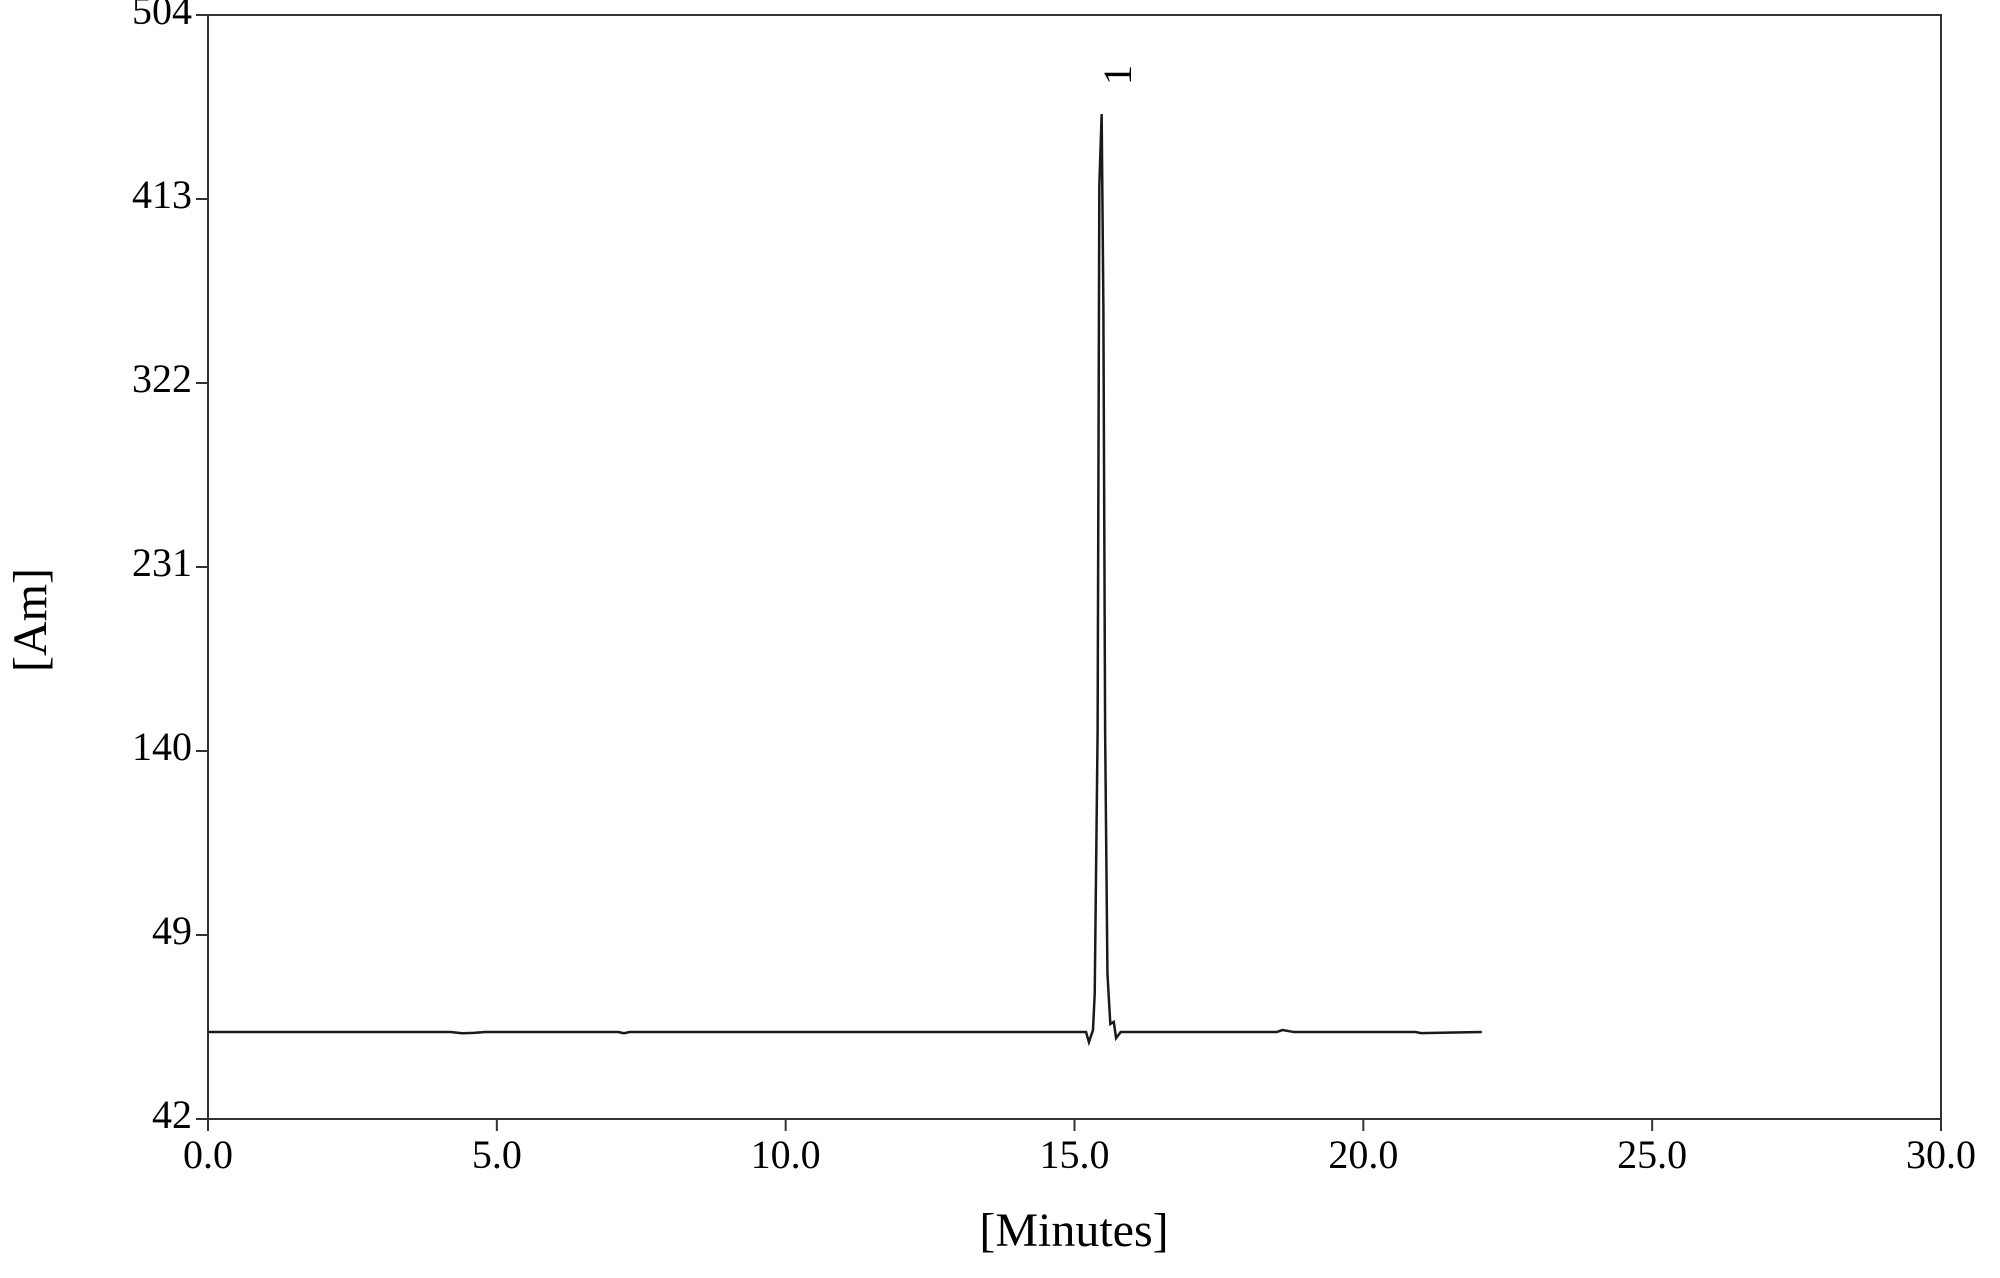 The width and height of the screenshot is (2000, 1278). Describe the element at coordinates (162, 562) in the screenshot. I see `y-tick-label: 231` at that location.